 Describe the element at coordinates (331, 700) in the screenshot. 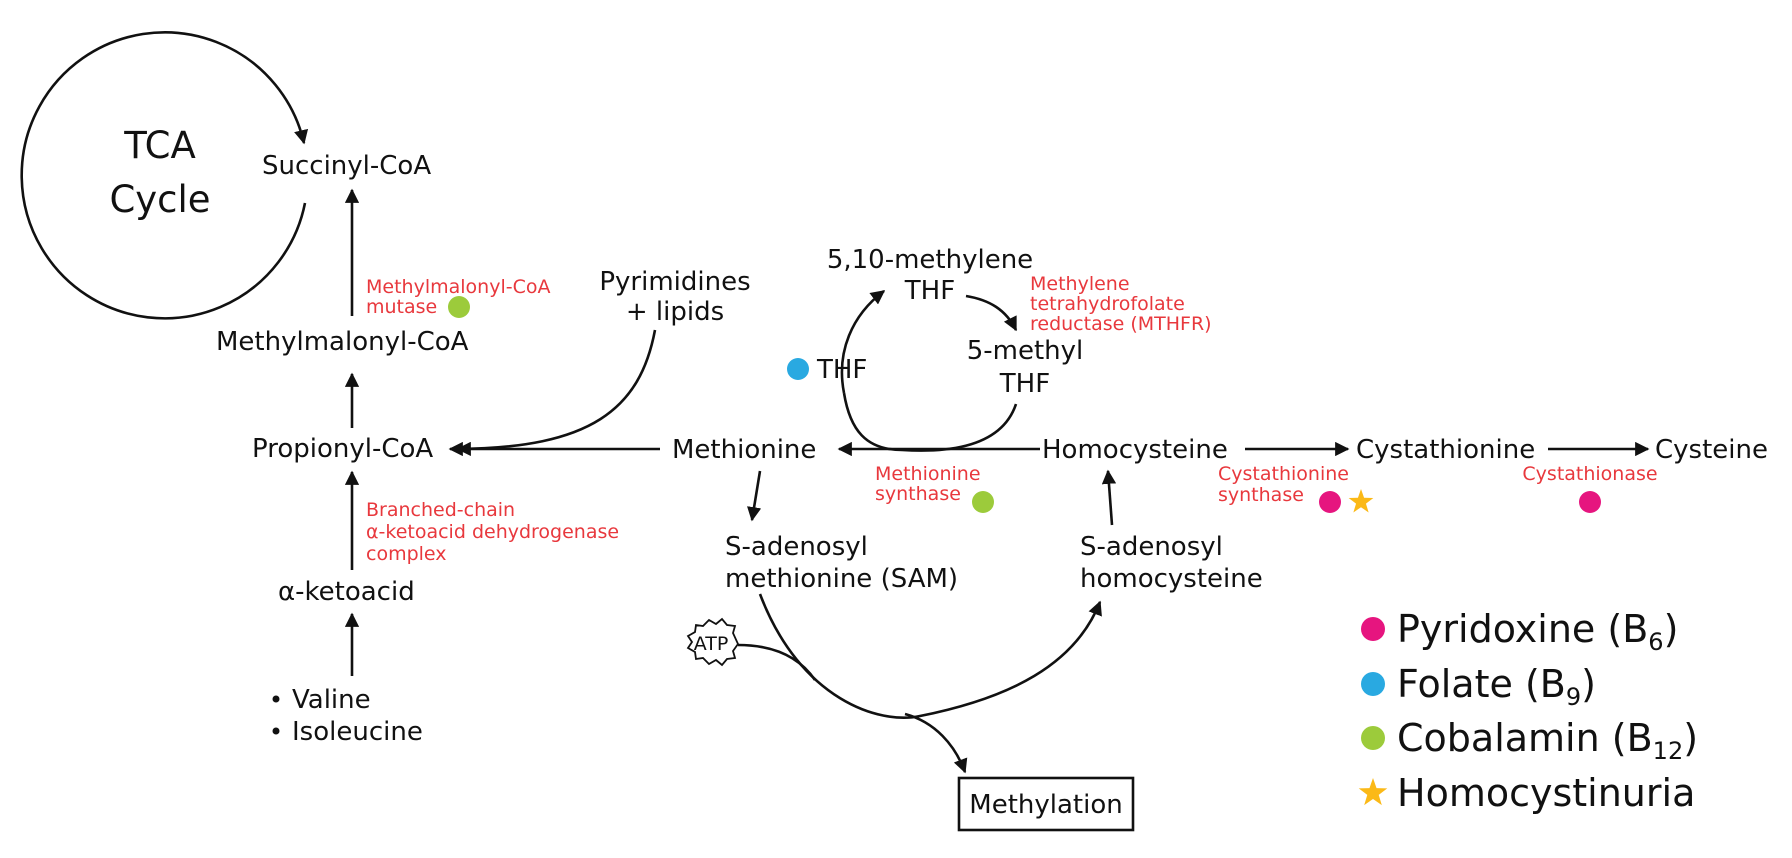

I see `valine-label: Valine` at that location.